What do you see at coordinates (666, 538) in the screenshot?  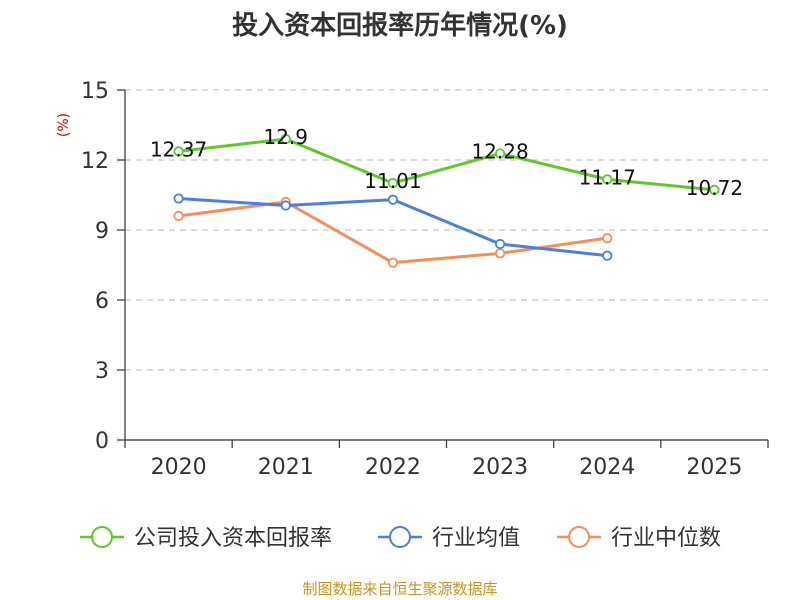 I see `legend-label: 行业中位数` at bounding box center [666, 538].